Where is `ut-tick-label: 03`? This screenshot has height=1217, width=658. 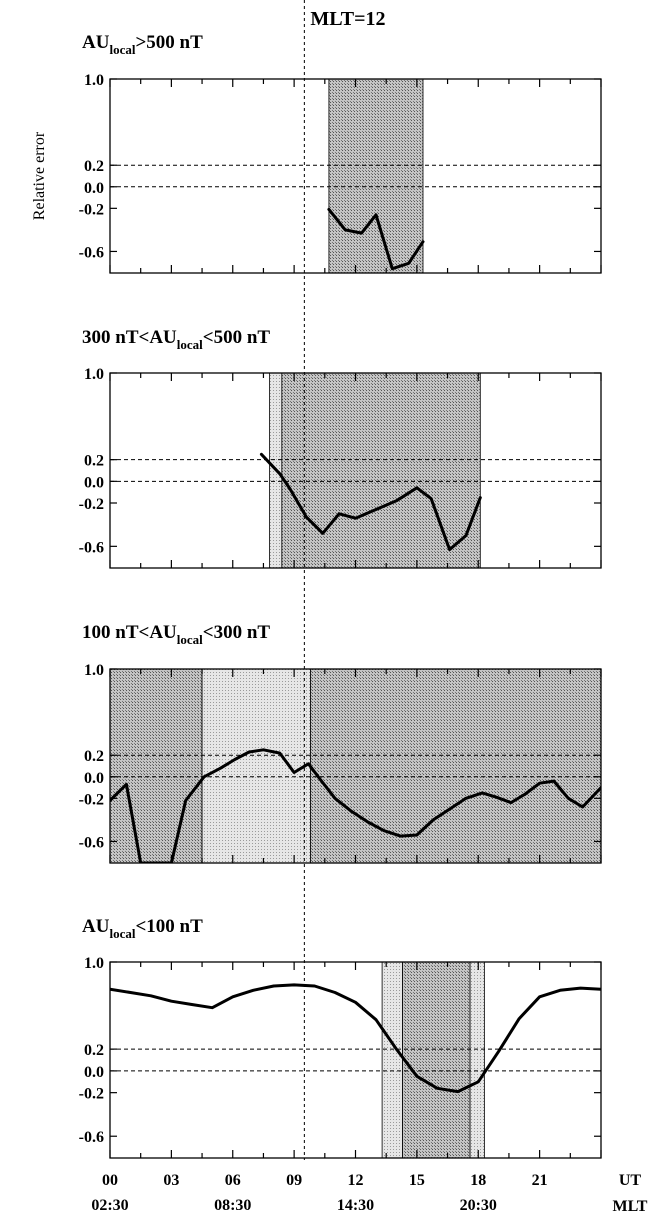
ut-tick-label: 03 is located at coordinates (171, 1180).